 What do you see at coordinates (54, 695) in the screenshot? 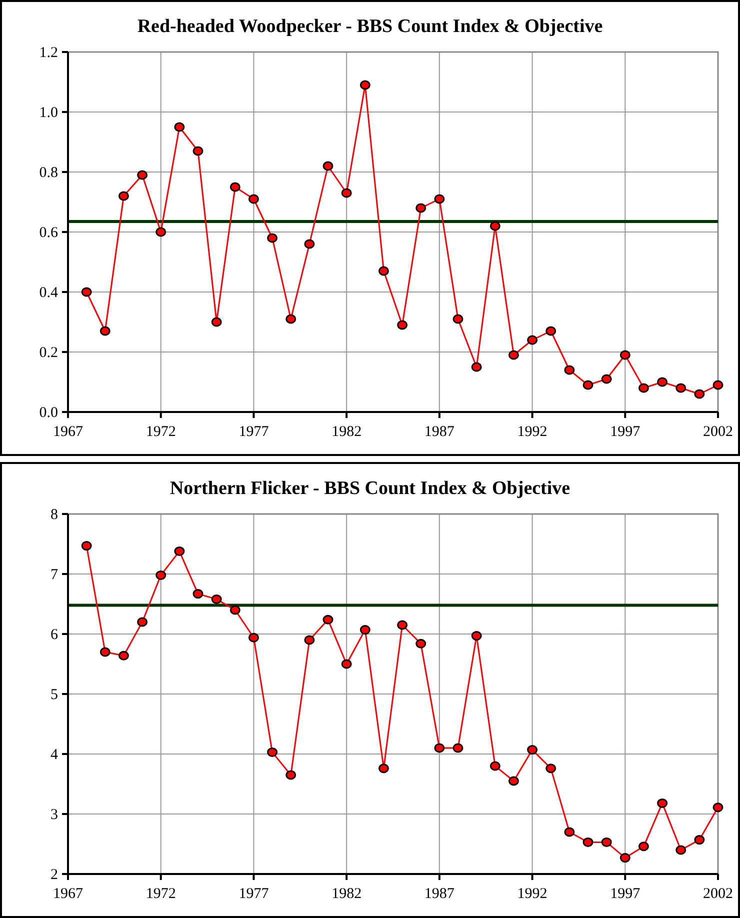
I see `y-tick-label: 5` at bounding box center [54, 695].